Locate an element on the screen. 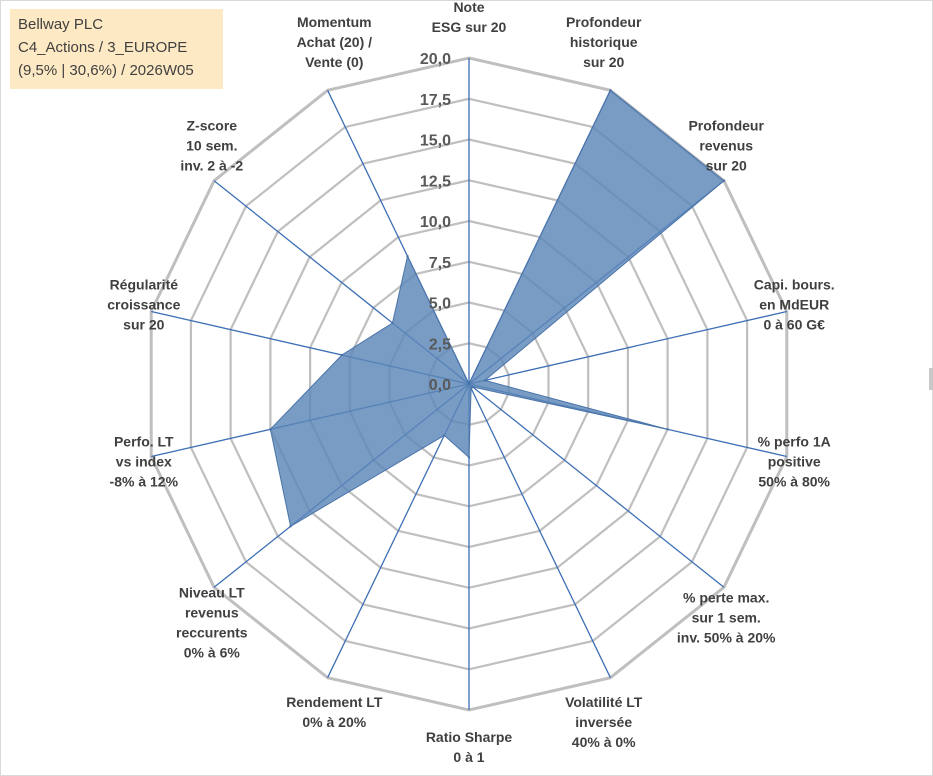 The width and height of the screenshot is (933, 776). category-label-line: historique is located at coordinates (604, 42).